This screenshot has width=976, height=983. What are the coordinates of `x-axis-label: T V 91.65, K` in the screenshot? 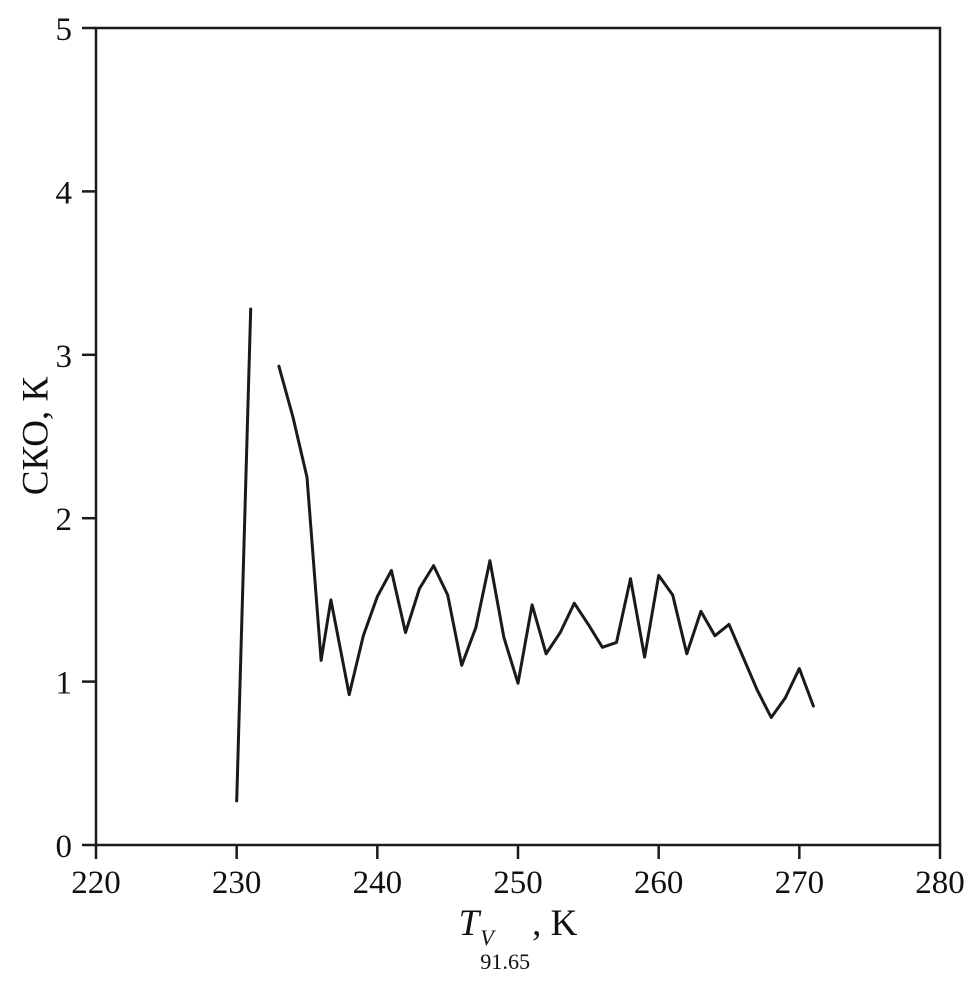 It's located at (518, 938).